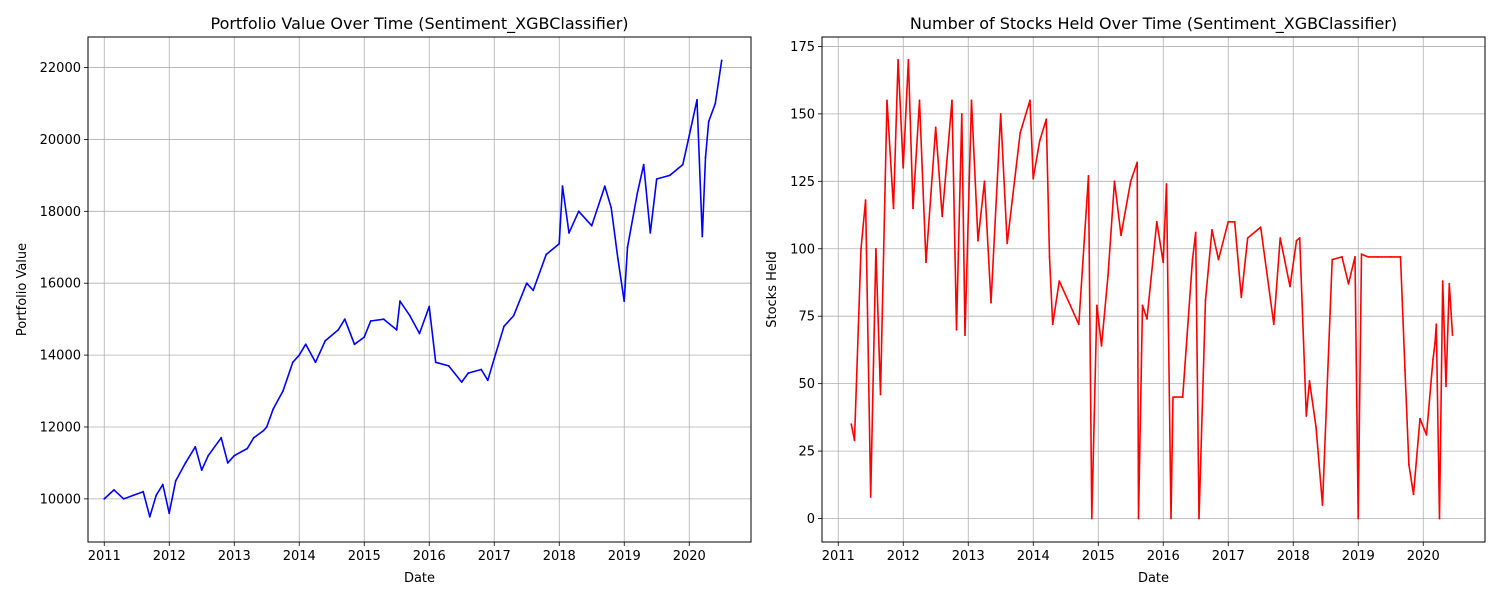 The image size is (1500, 600). I want to click on y-tick-label: 150, so click(802, 114).